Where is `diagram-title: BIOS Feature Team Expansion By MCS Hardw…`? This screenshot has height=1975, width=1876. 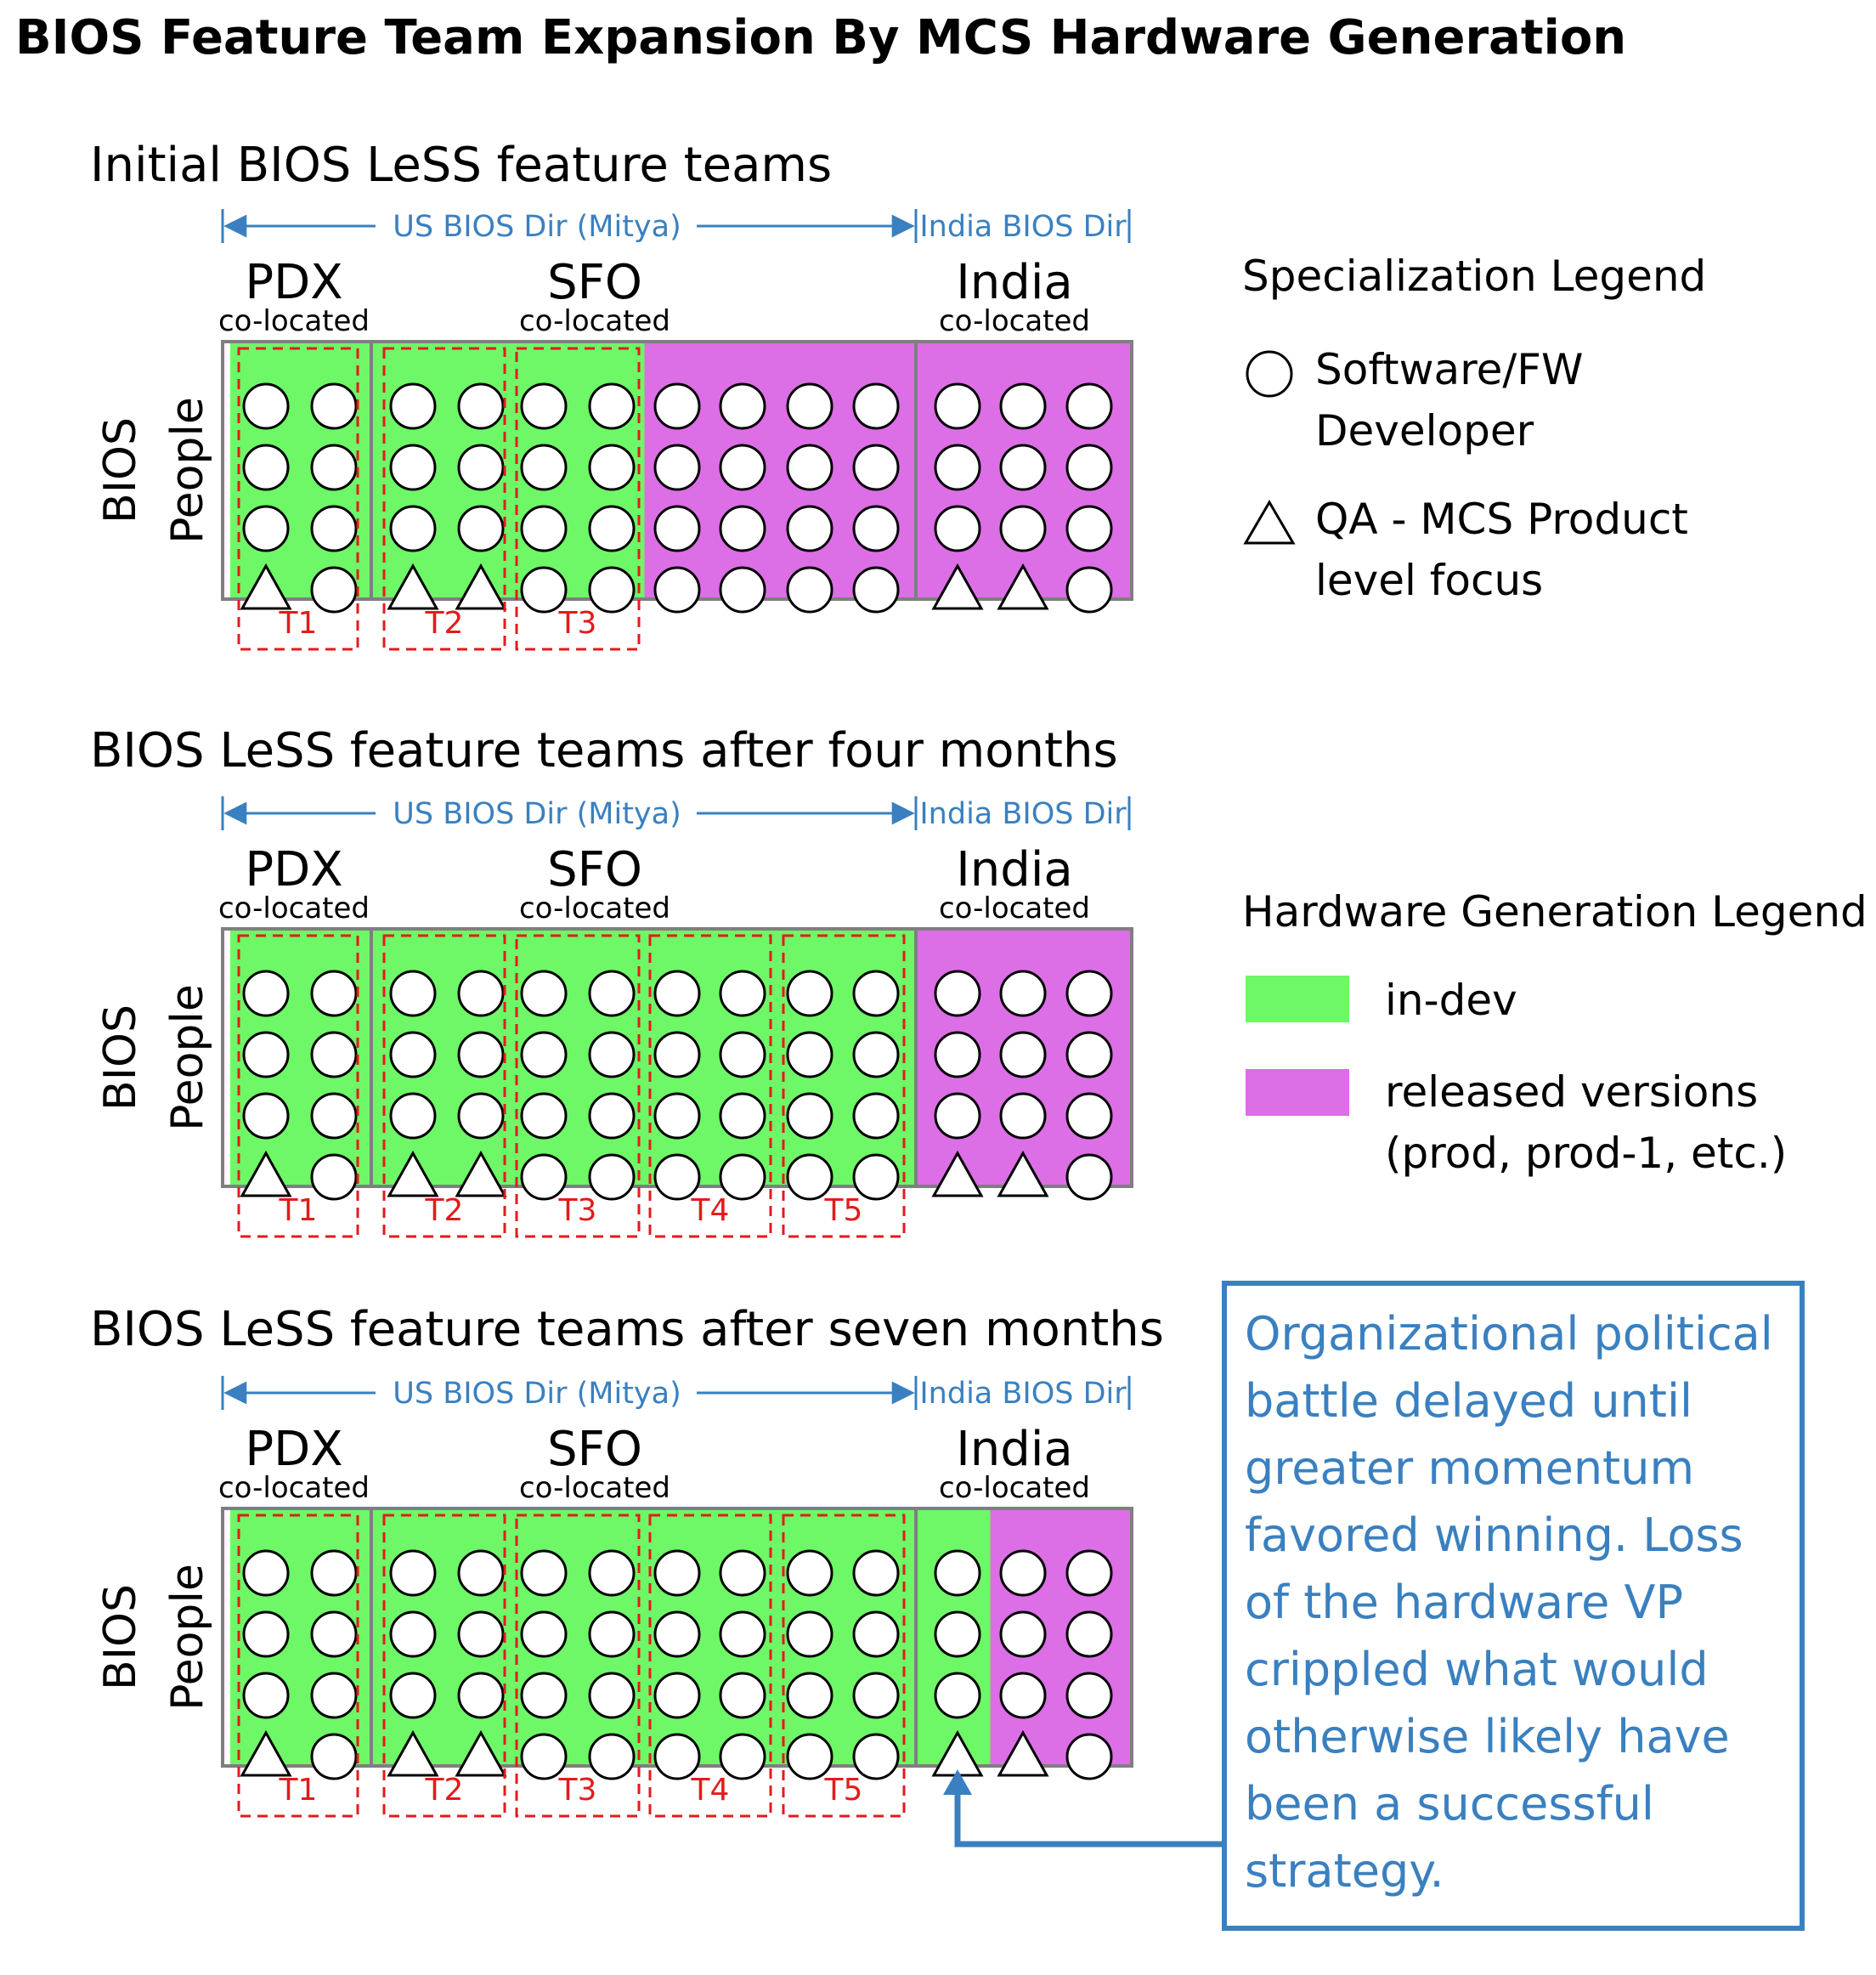 diagram-title: BIOS Feature Team Expansion By MCS Hardw… is located at coordinates (820, 38).